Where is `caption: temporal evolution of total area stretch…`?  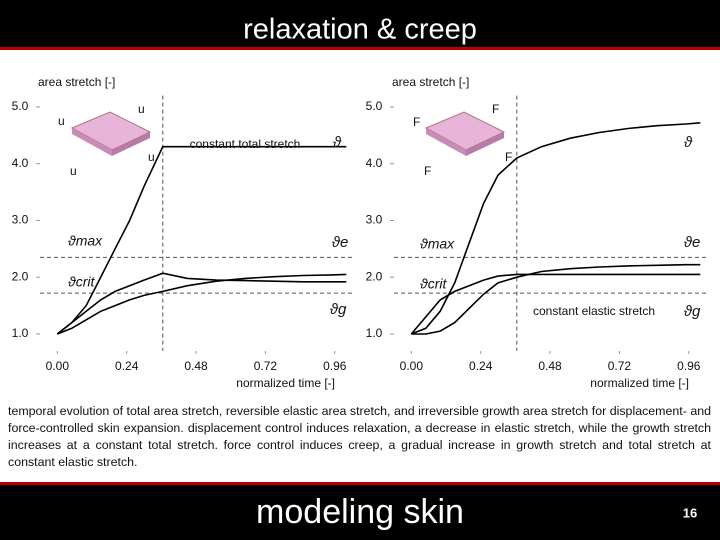 caption: temporal evolution of total area stretch… is located at coordinates (359, 436).